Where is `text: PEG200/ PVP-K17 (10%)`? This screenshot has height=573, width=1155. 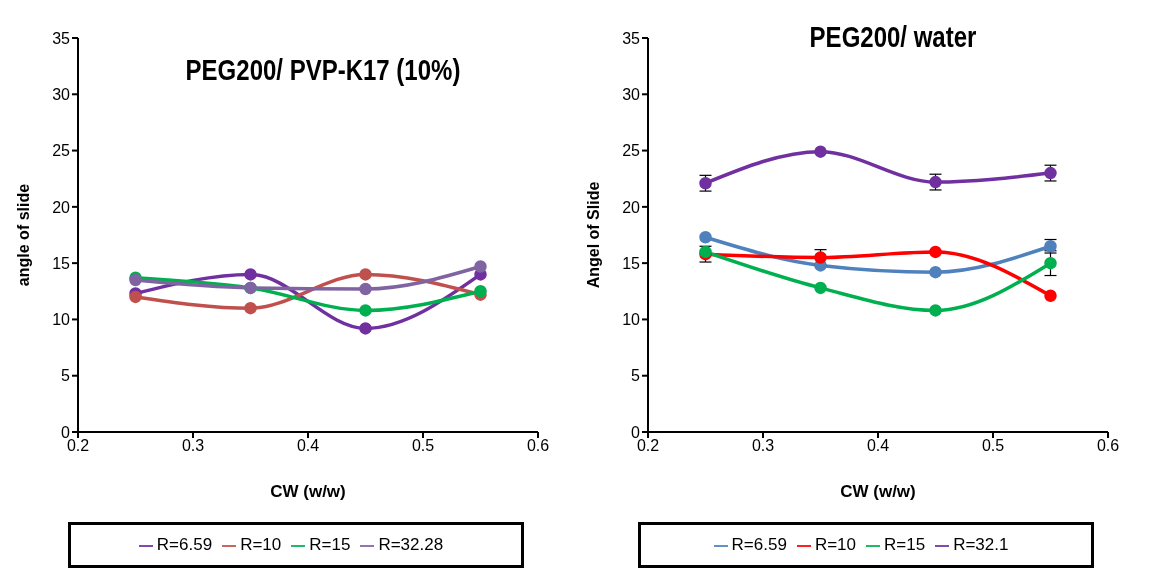
text: PEG200/ PVP-K17 (10%) is located at coordinates (323, 70).